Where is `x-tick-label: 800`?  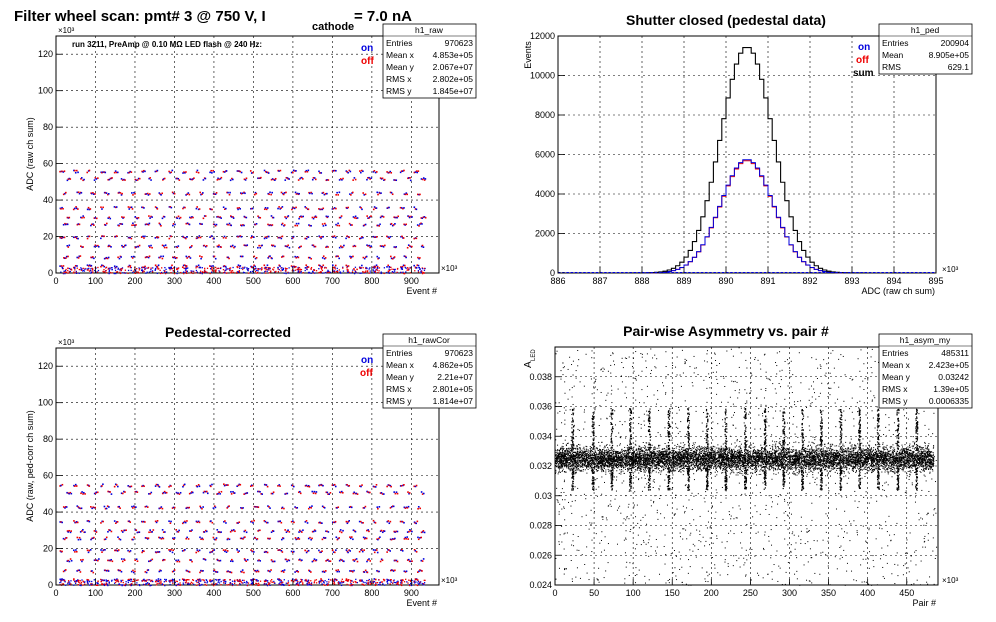
x-tick-label: 800 is located at coordinates (371, 281).